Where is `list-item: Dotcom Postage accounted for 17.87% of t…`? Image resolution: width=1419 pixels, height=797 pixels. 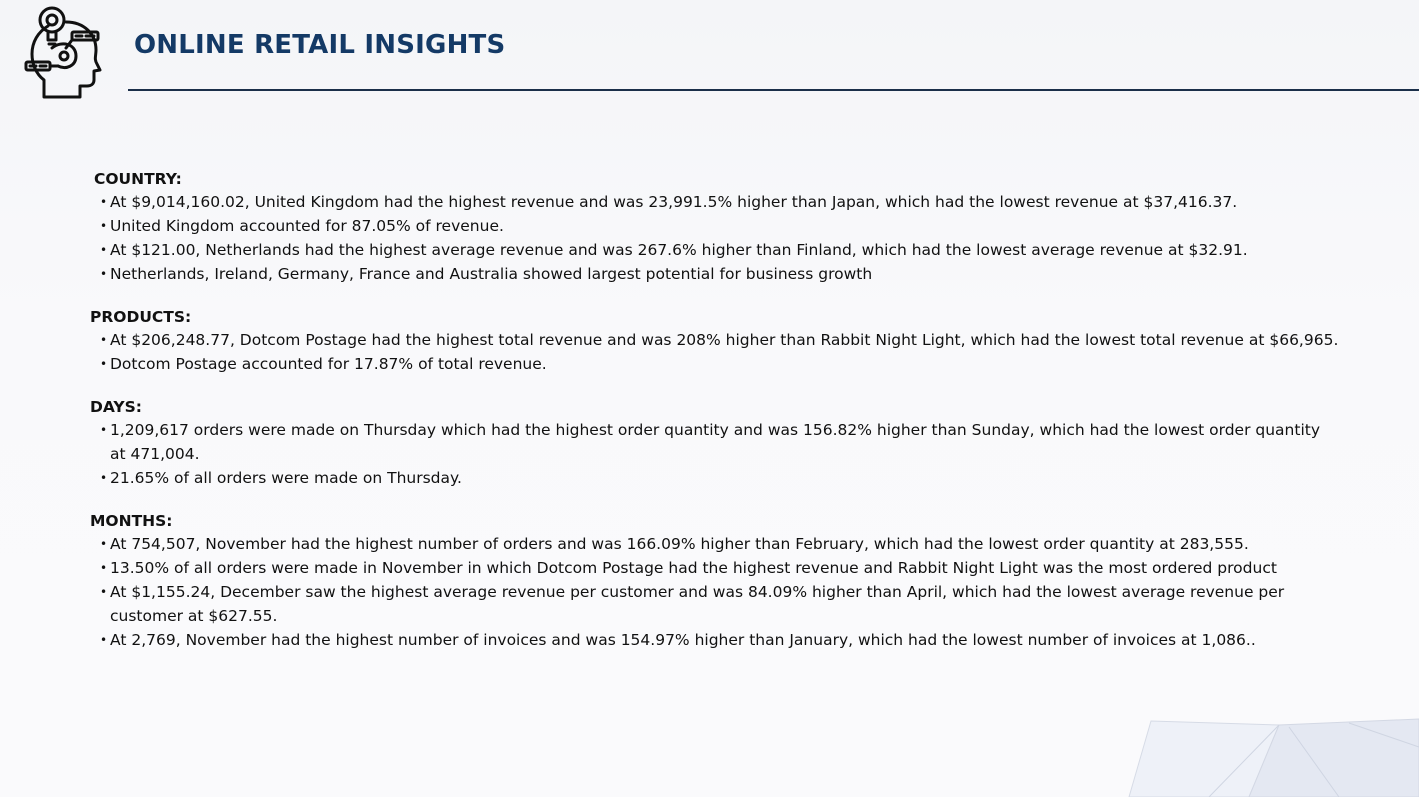 list-item: Dotcom Postage accounted for 17.87% of t… is located at coordinates (715, 364).